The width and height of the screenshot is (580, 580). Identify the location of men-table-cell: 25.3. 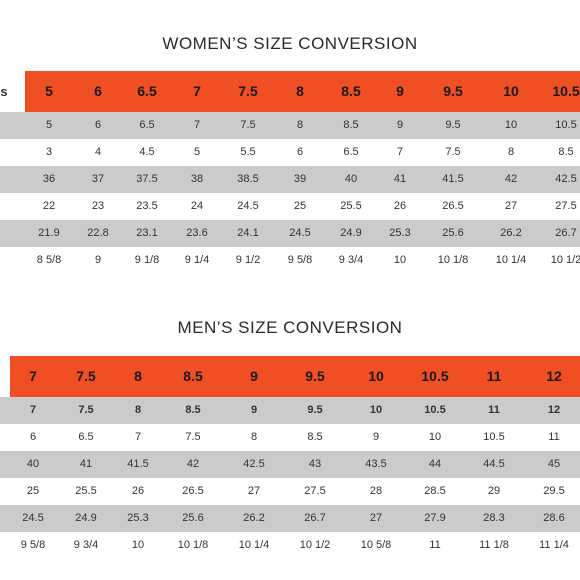
(138, 518).